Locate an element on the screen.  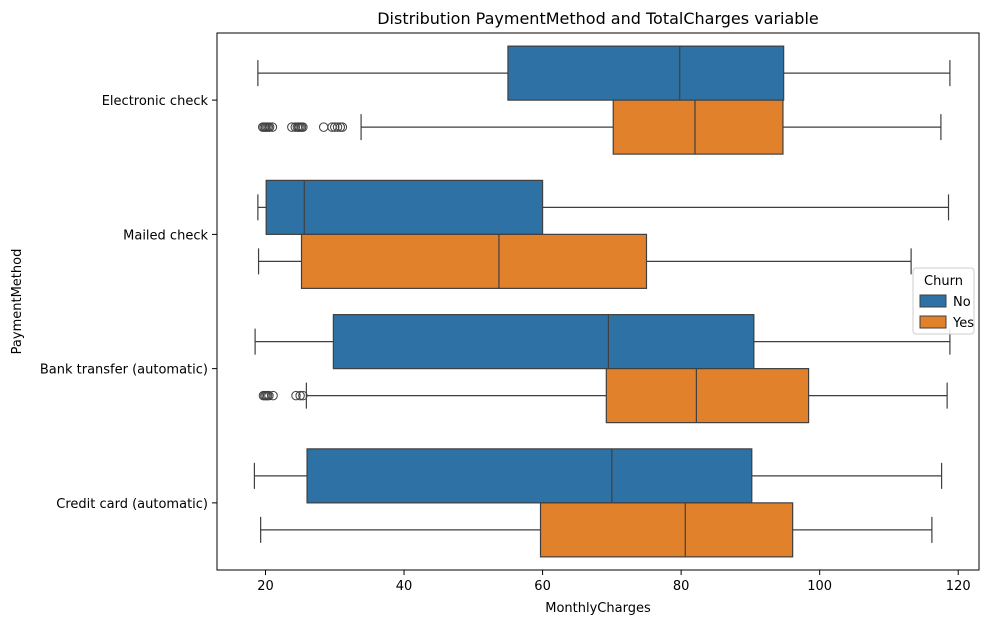
legend-swatch-no is located at coordinates (933, 301).